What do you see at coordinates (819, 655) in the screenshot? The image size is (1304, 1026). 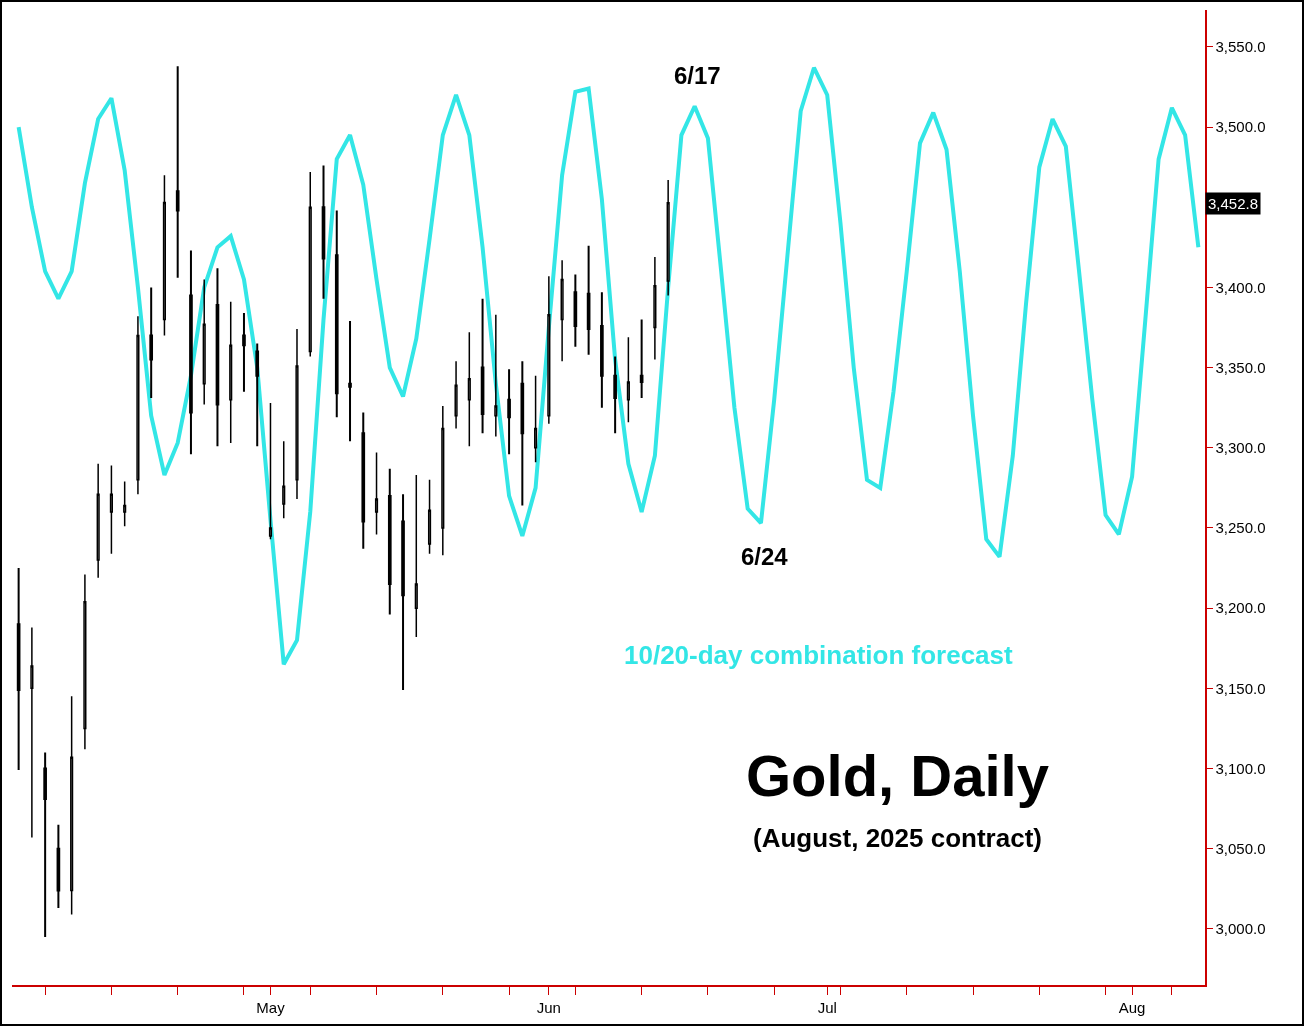 I see `text: 10/20-day combination forecast` at bounding box center [819, 655].